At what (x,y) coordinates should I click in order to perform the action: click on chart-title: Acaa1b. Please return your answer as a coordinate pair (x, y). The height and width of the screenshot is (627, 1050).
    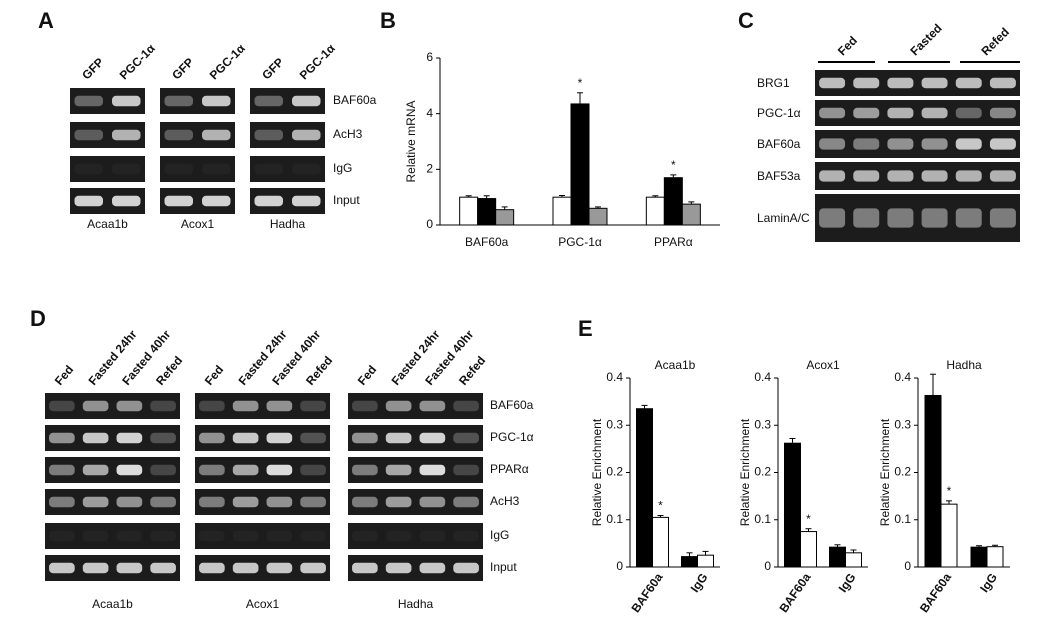
    Looking at the image, I should click on (675, 365).